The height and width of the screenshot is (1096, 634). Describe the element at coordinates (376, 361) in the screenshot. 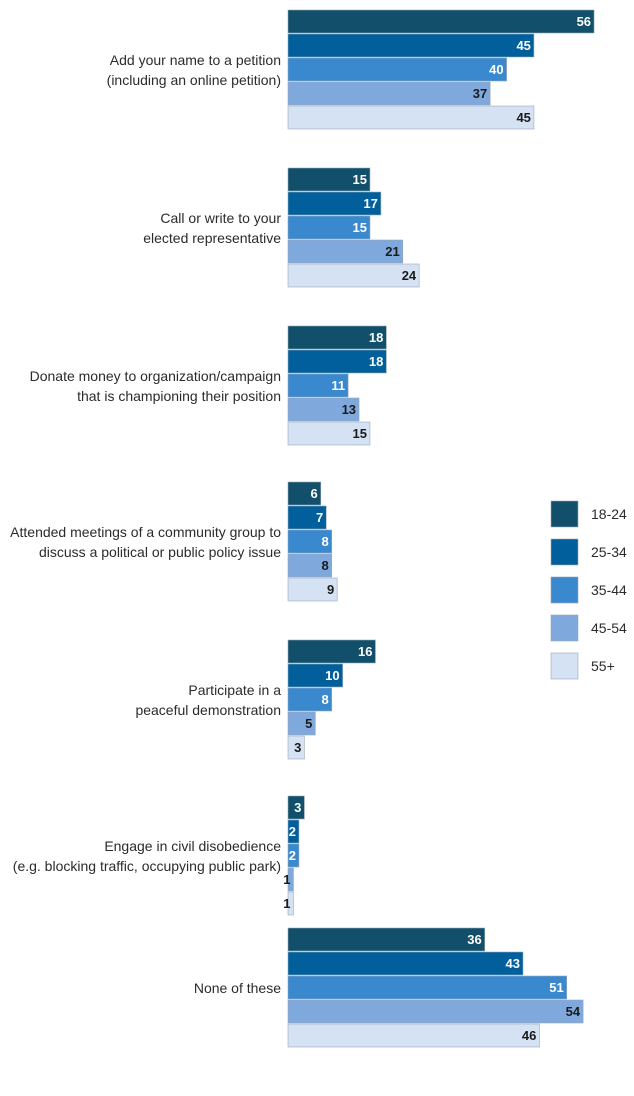

I see `value-label-2-1: 18` at that location.